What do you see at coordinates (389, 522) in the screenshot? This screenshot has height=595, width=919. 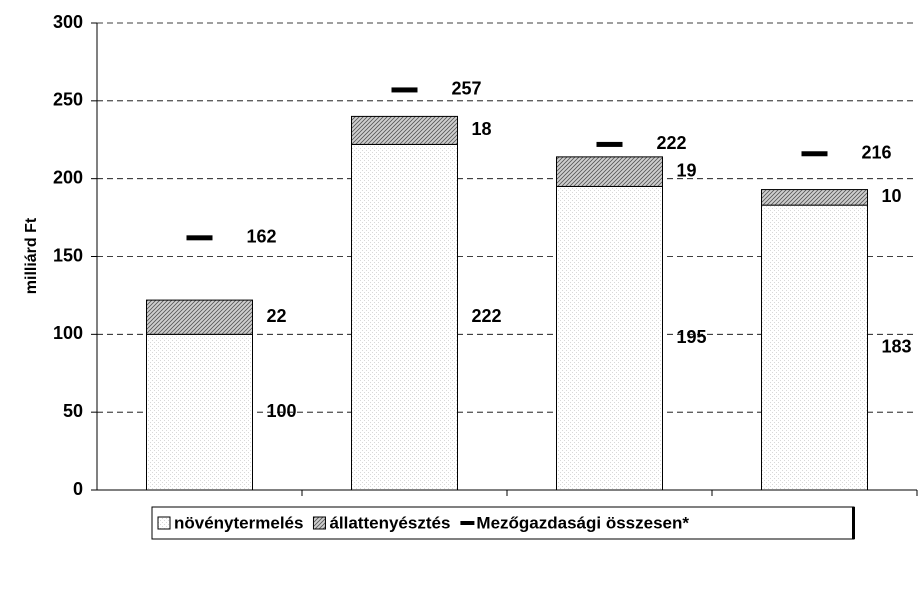 I see `legend-label: állattenyésztés` at bounding box center [389, 522].